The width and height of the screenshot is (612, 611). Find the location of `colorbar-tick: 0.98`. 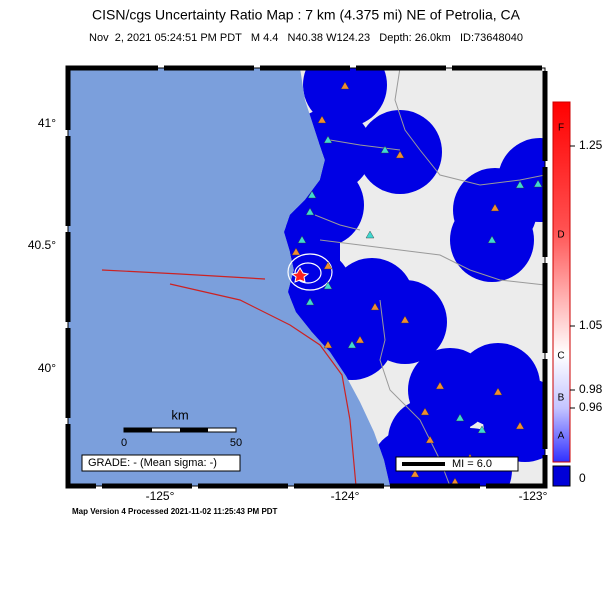

colorbar-tick: 0.98 is located at coordinates (591, 389).